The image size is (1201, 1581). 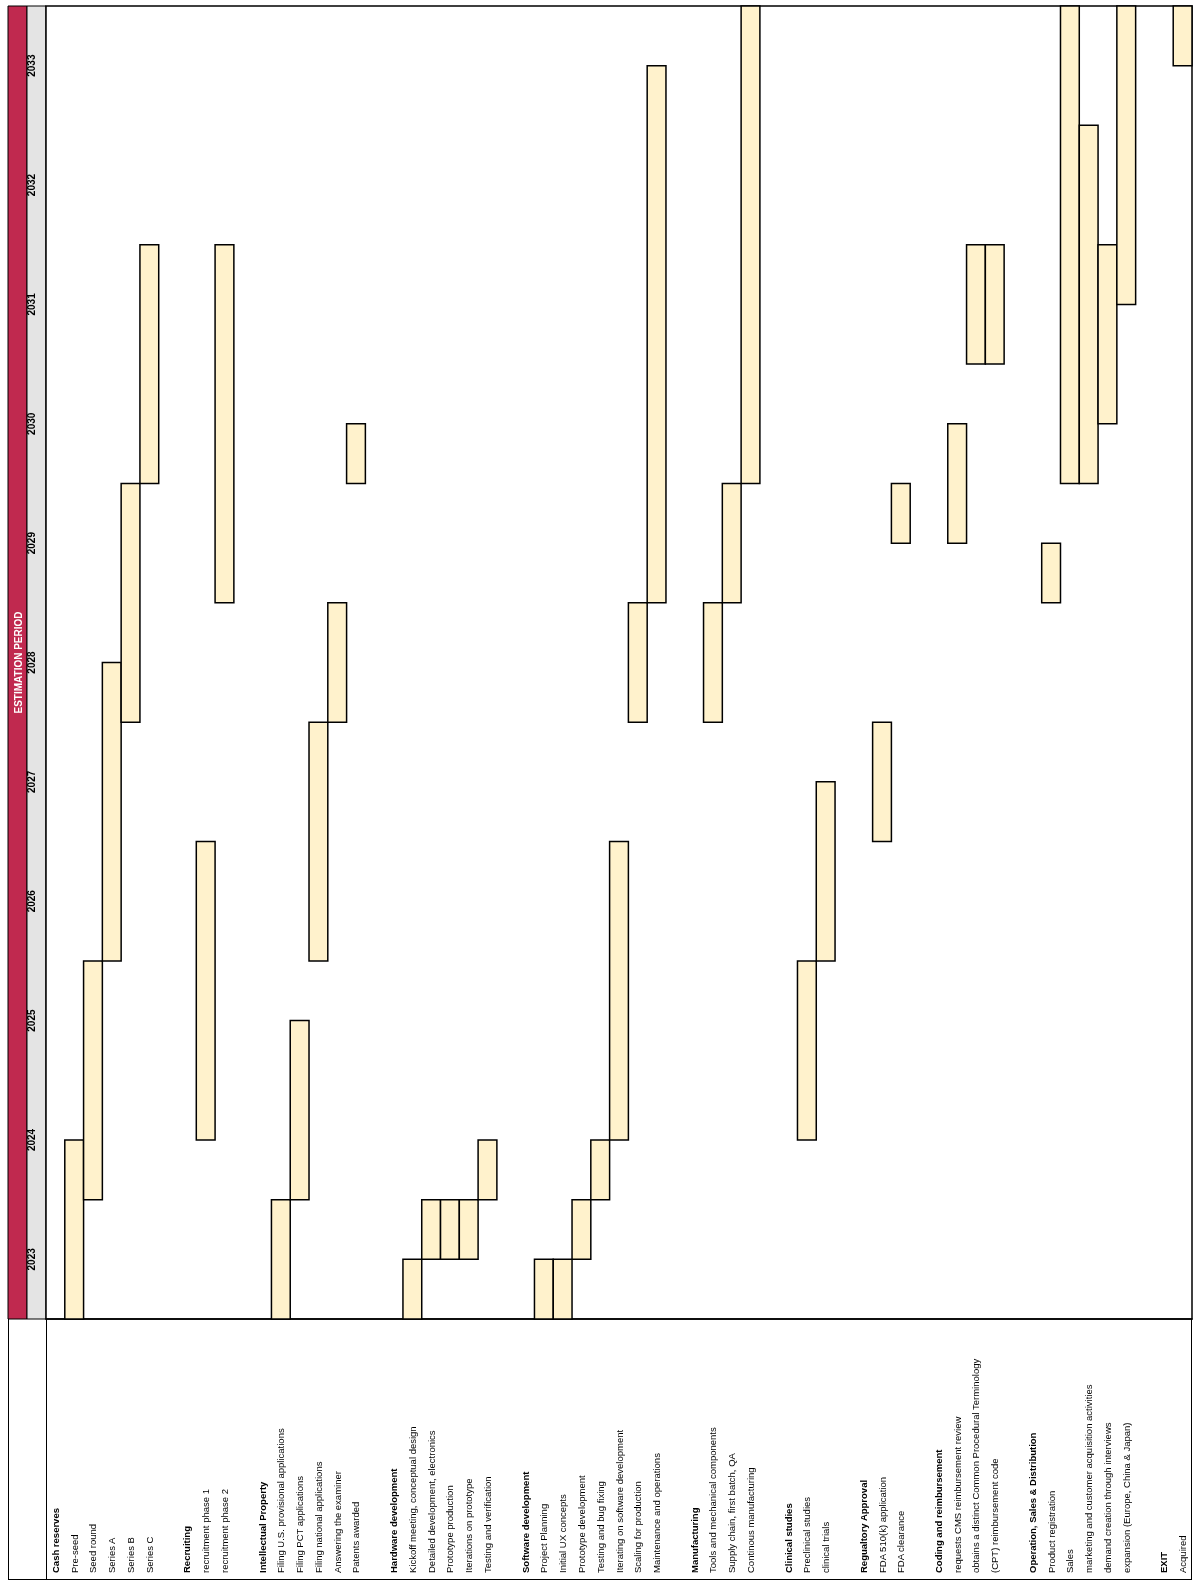 What do you see at coordinates (1032, 1502) in the screenshot?
I see `x-tick-label: Operation, Sales & Distribution` at bounding box center [1032, 1502].